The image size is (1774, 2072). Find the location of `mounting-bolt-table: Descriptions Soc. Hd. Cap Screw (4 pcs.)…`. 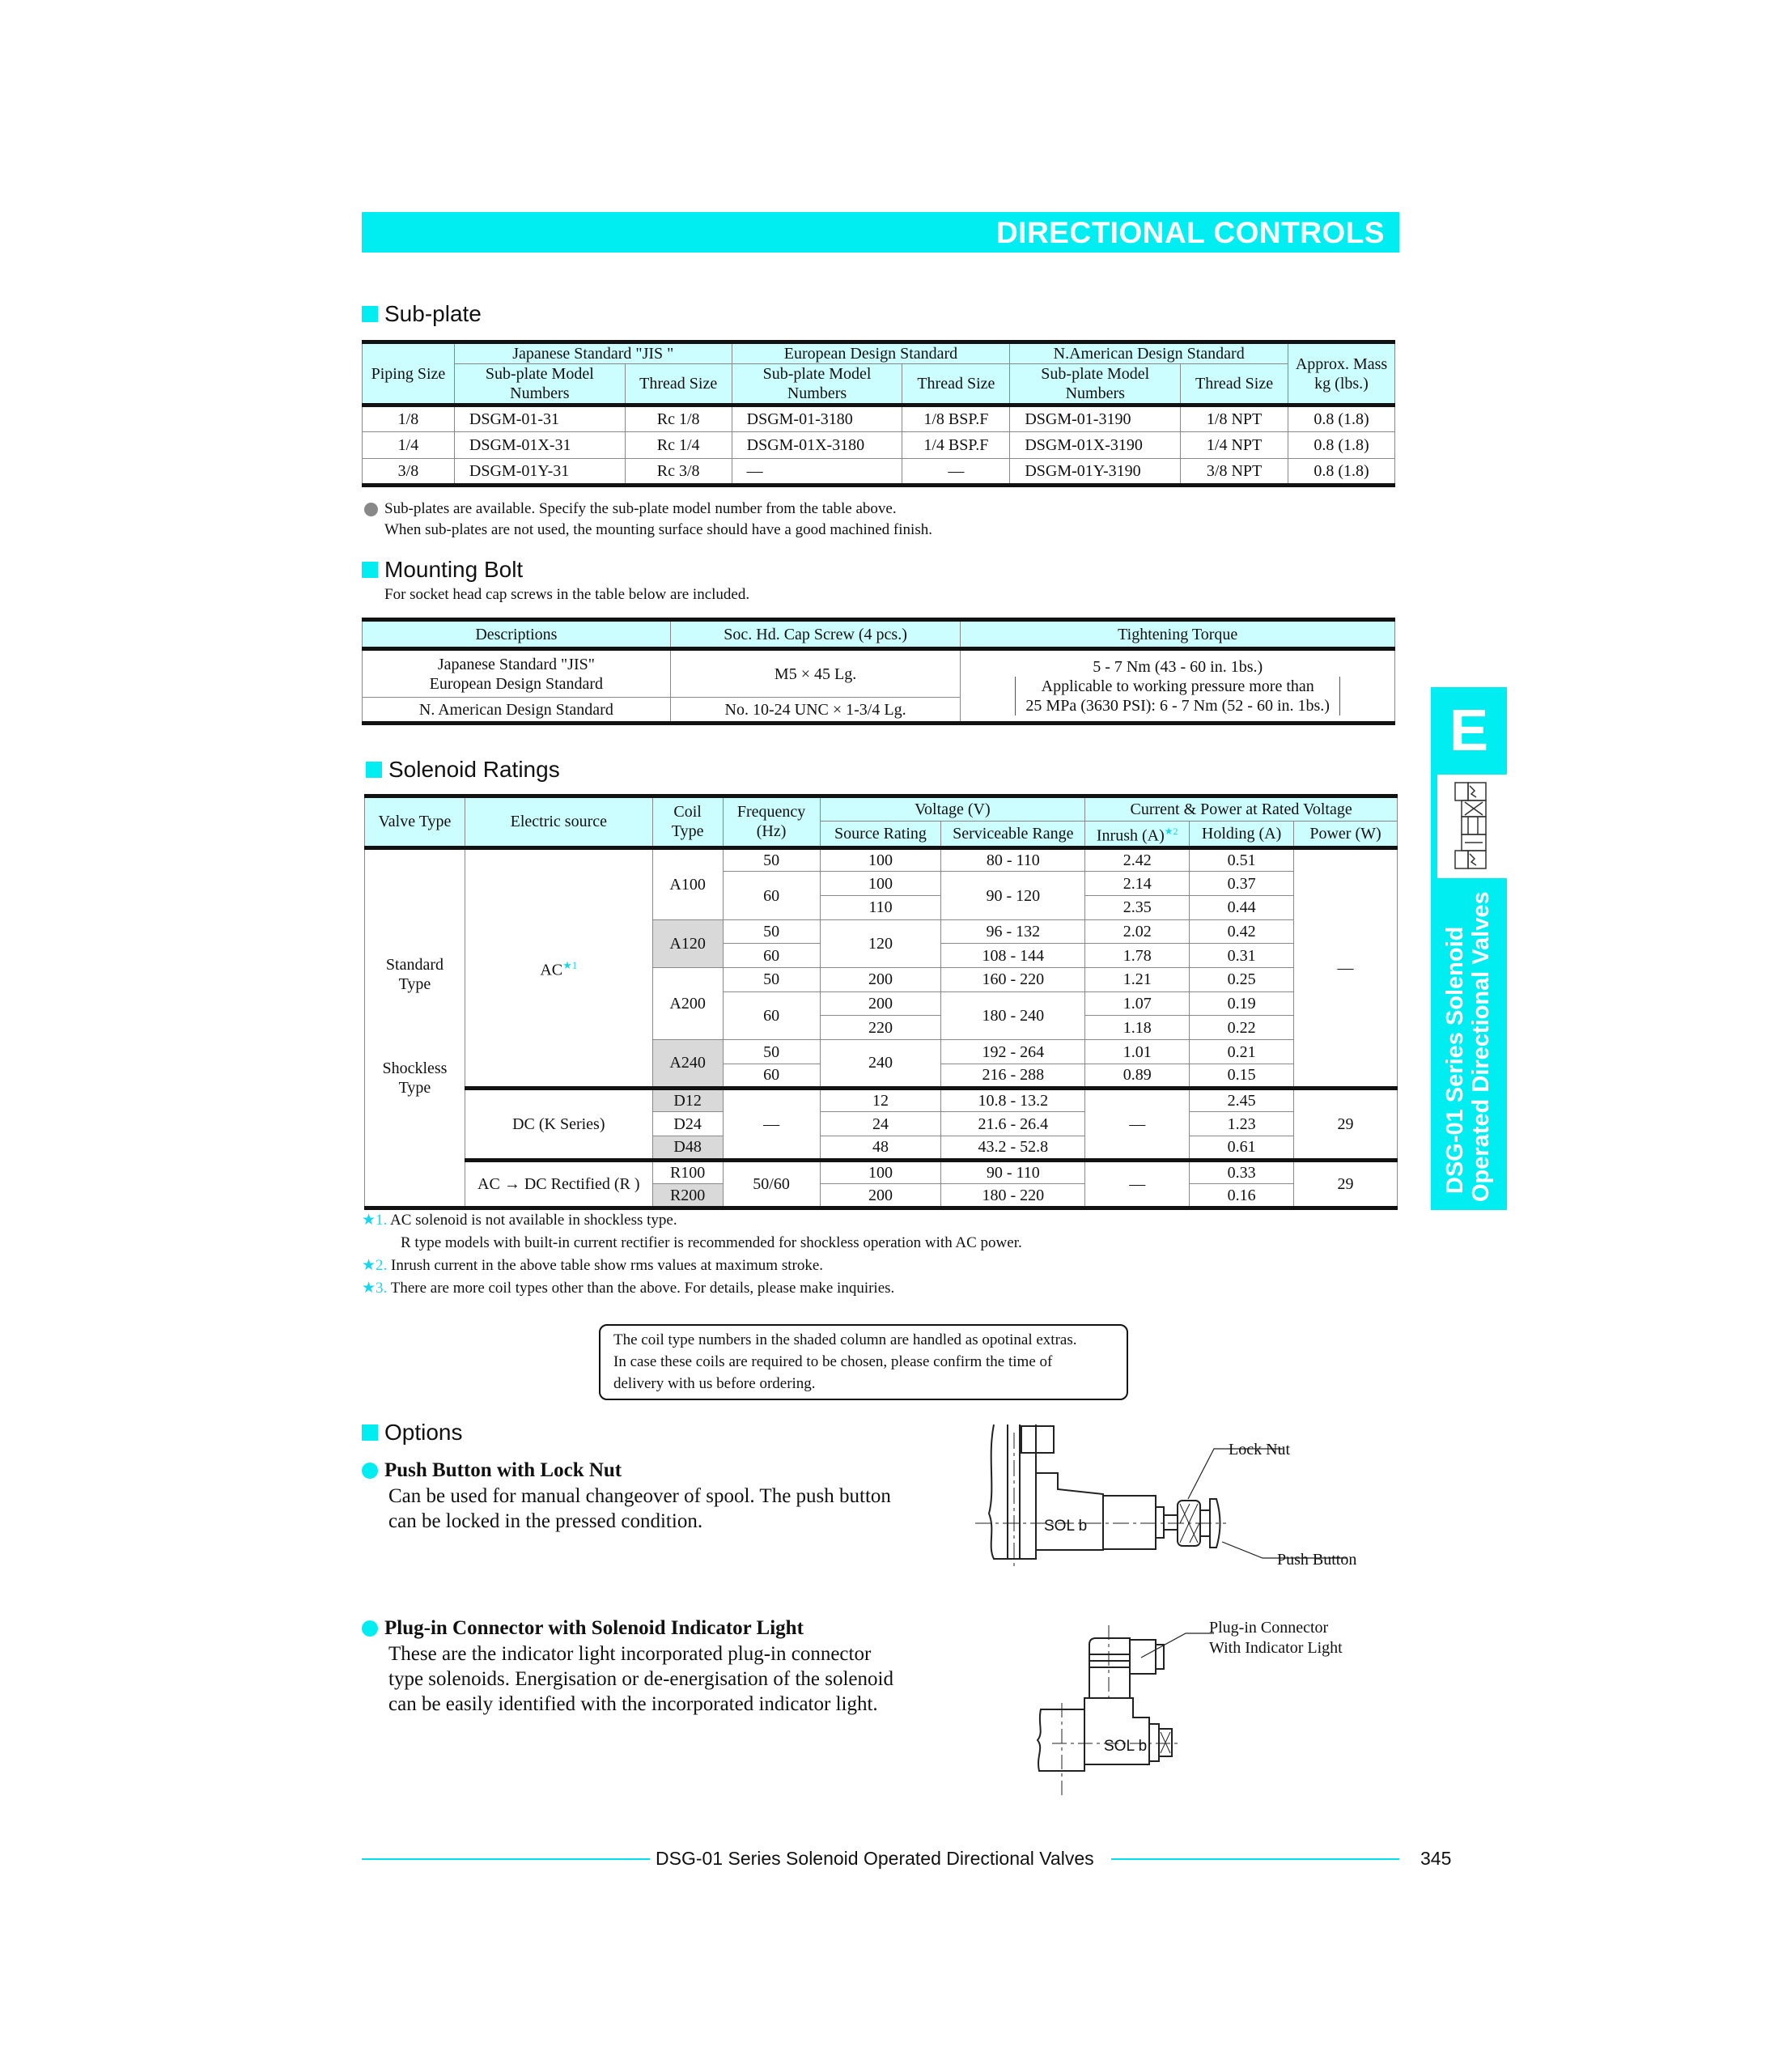

mounting-bolt-table: Descriptions Soc. Hd. Cap Screw (4 pcs.)… is located at coordinates (878, 671).